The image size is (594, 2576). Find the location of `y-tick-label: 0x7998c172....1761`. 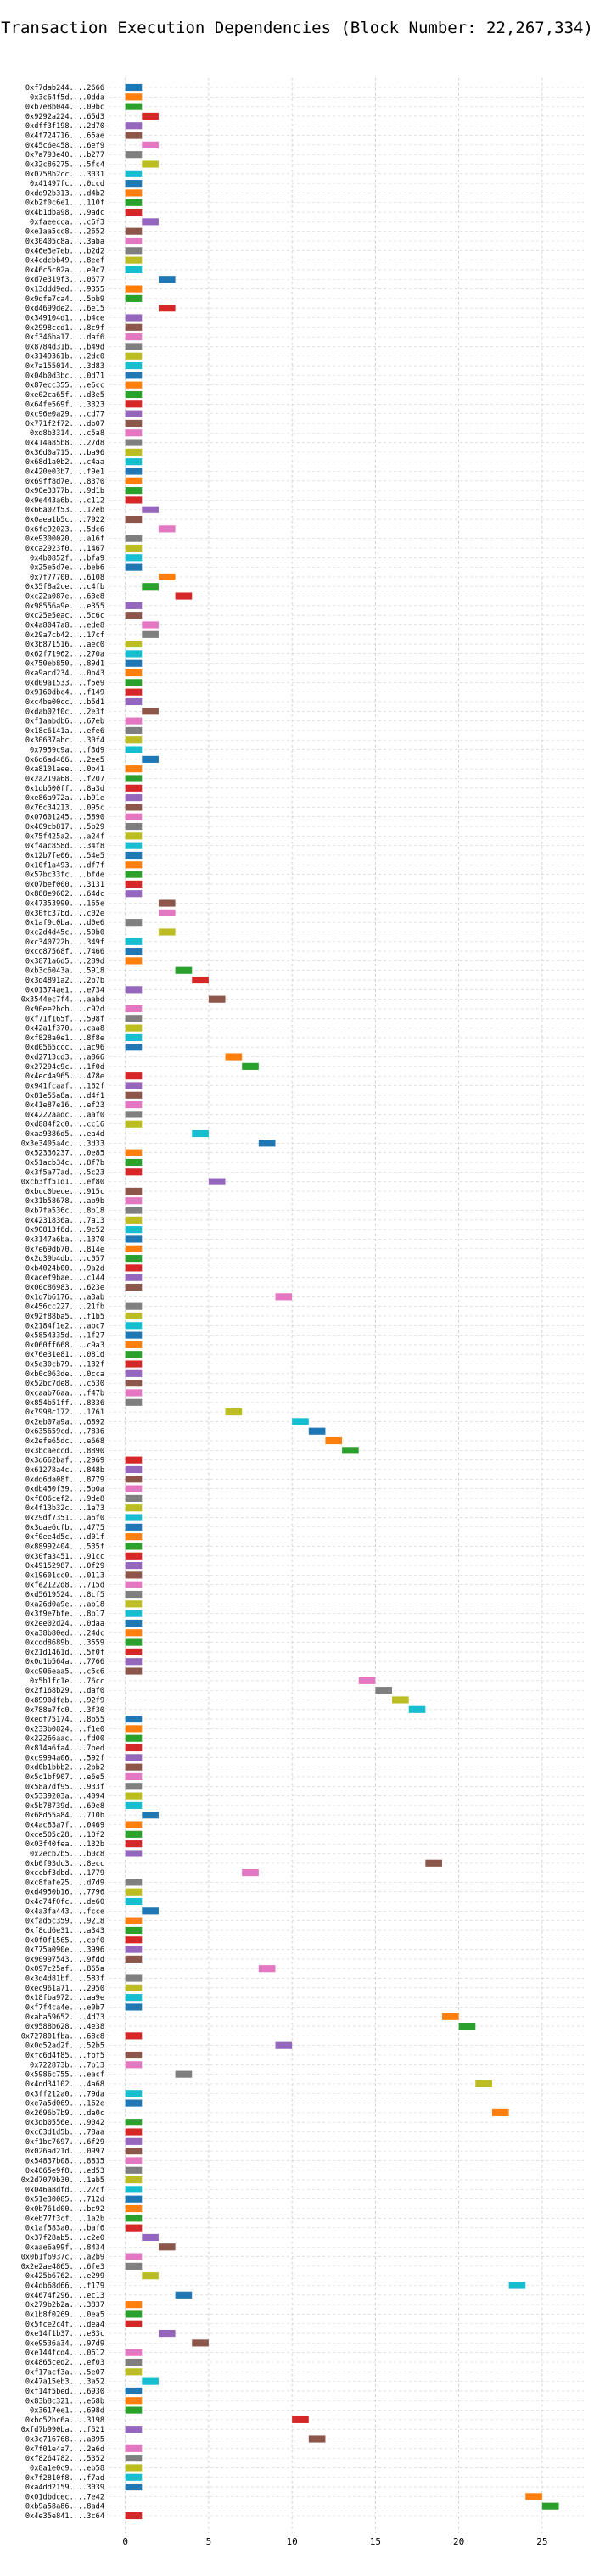

y-tick-label: 0x7998c172....1761 is located at coordinates (64, 1412).